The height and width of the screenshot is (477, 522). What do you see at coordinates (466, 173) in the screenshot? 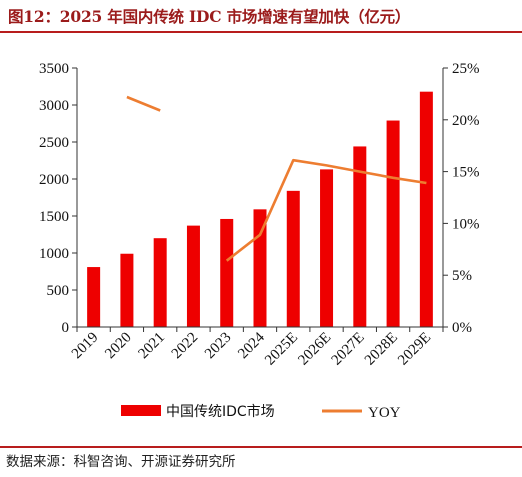
I see `right-tick-label: 15%` at bounding box center [466, 173].